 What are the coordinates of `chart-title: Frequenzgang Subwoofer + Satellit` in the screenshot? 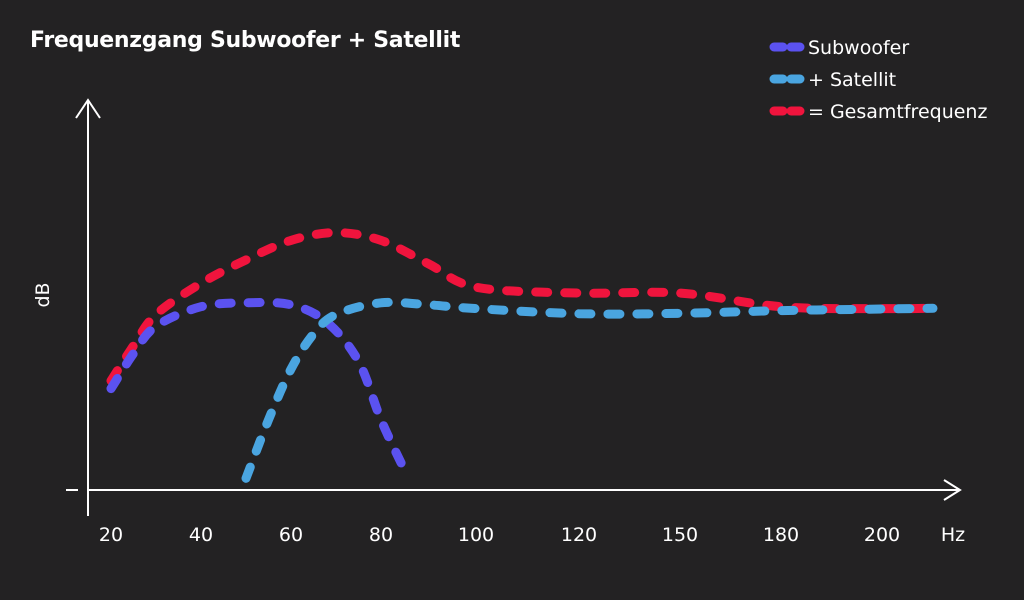 It's located at (245, 40).